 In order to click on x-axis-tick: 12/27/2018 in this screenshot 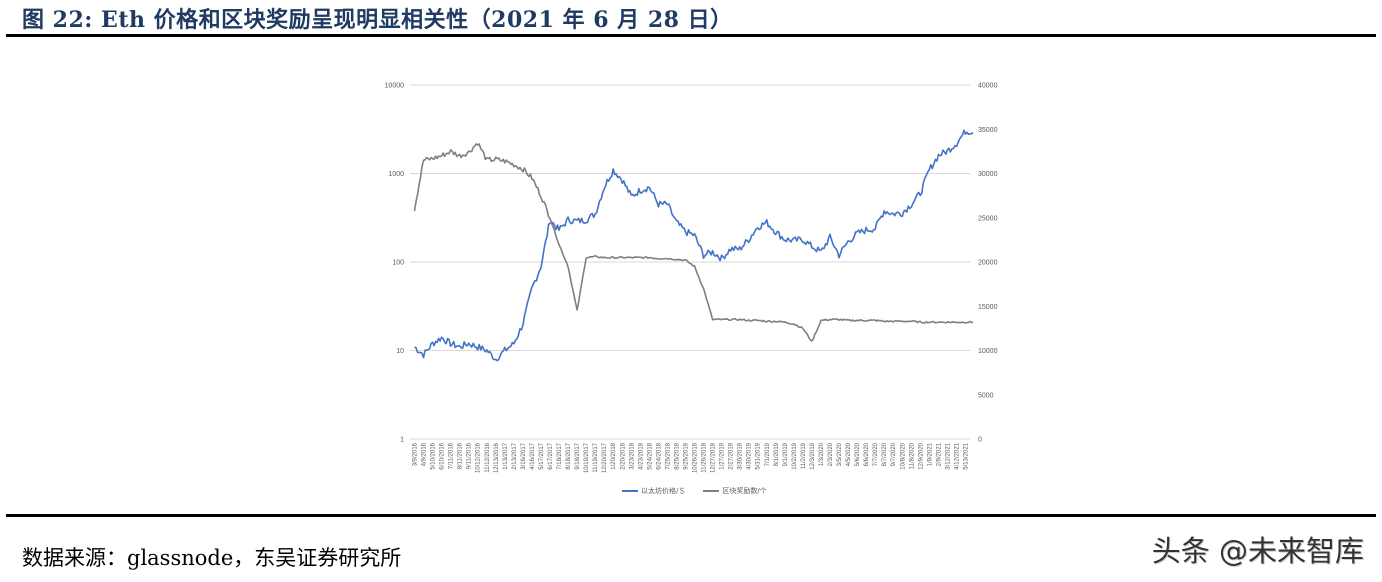, I will do `click(714, 457)`.